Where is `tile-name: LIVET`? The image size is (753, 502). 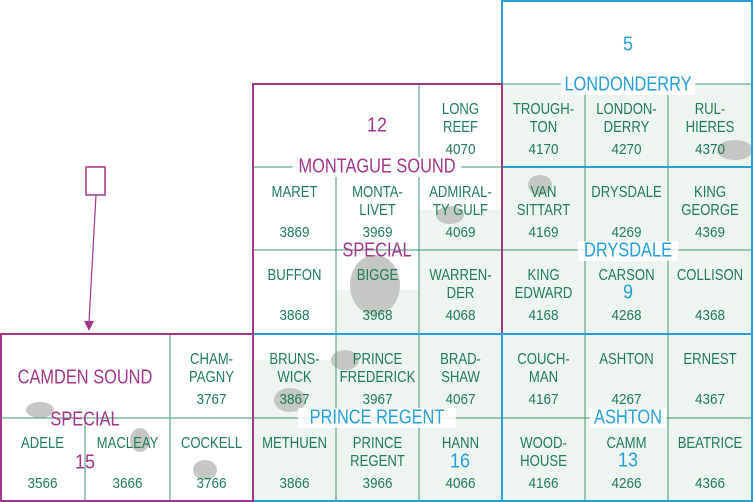 tile-name: LIVET is located at coordinates (377, 210).